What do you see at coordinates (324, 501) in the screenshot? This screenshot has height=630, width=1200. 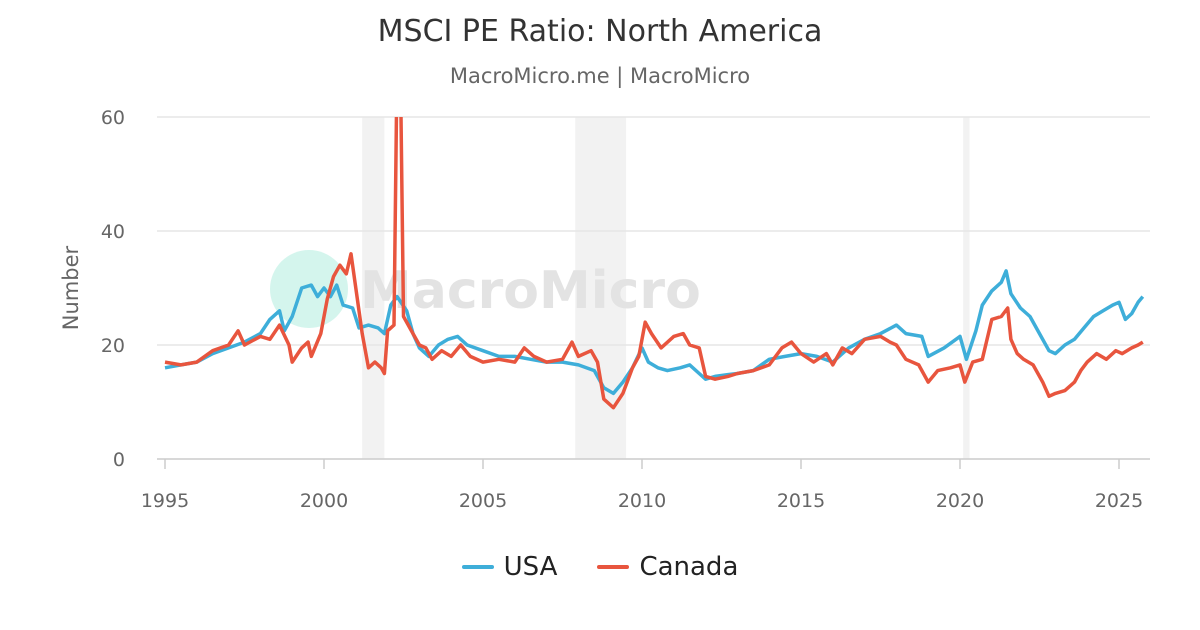 I see `x-tick-label: 2000` at bounding box center [324, 501].